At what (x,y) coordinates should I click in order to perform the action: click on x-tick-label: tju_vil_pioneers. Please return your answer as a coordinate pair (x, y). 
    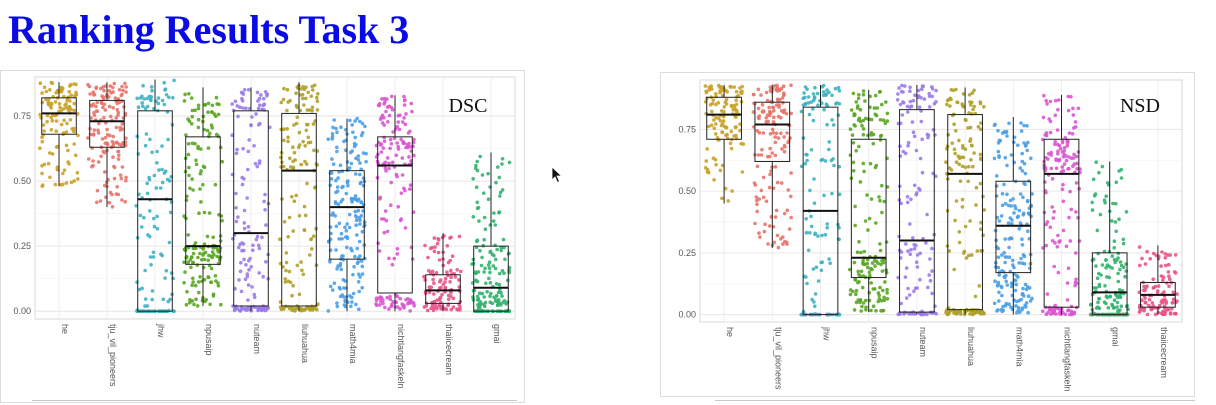
    Looking at the image, I should click on (113, 355).